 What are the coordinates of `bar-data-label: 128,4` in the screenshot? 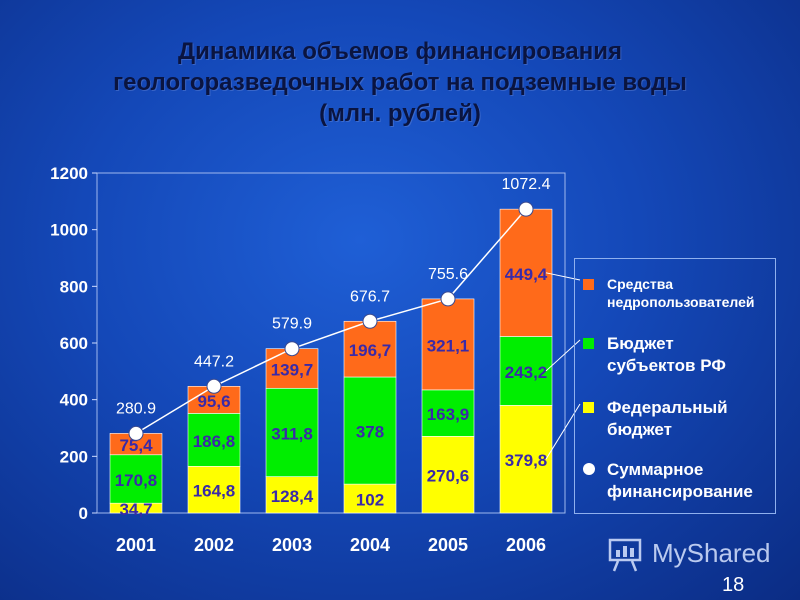 It's located at (292, 496).